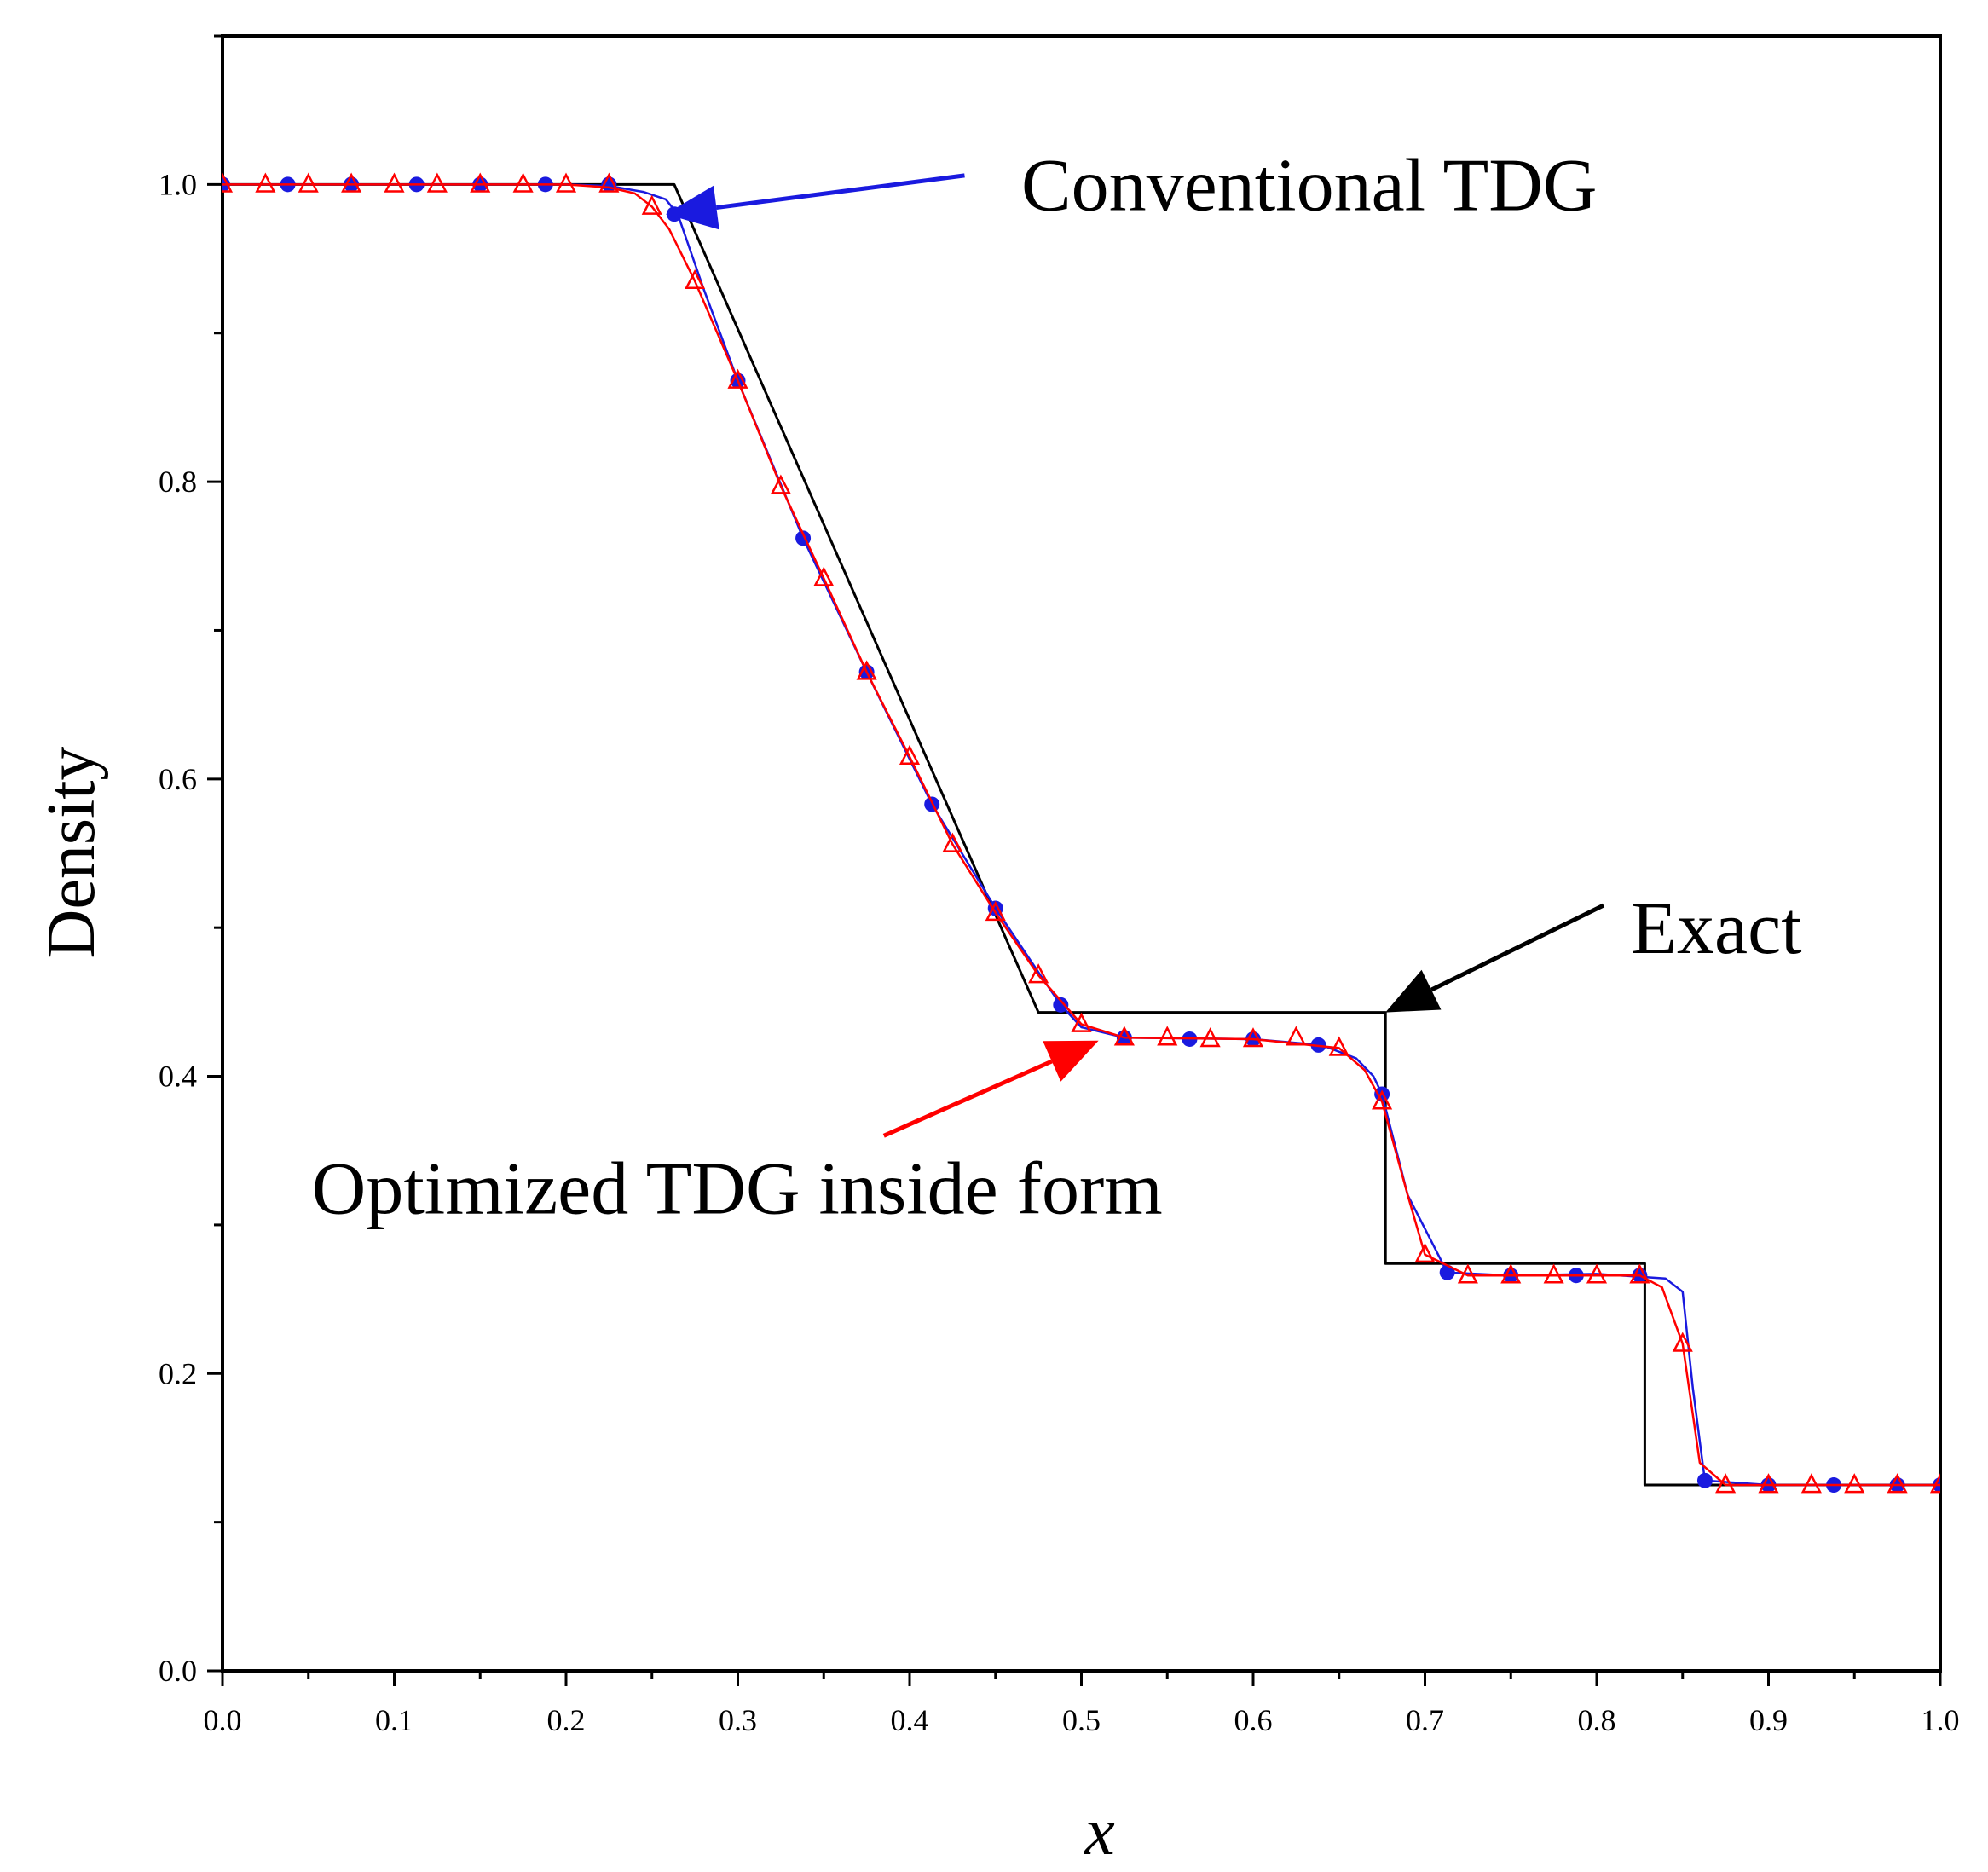 The width and height of the screenshot is (1988, 1872). Describe the element at coordinates (178, 1671) in the screenshot. I see `y-tick-label: 0.0` at that location.